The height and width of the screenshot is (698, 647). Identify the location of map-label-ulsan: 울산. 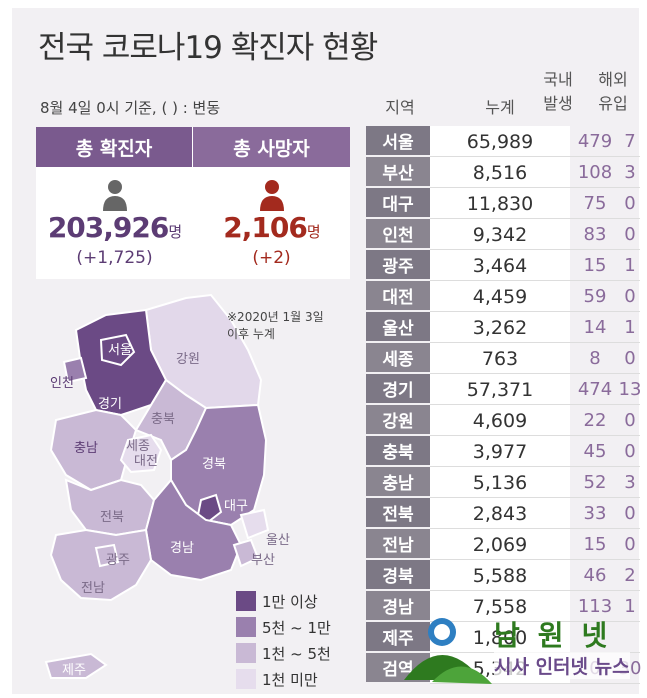
(278, 540).